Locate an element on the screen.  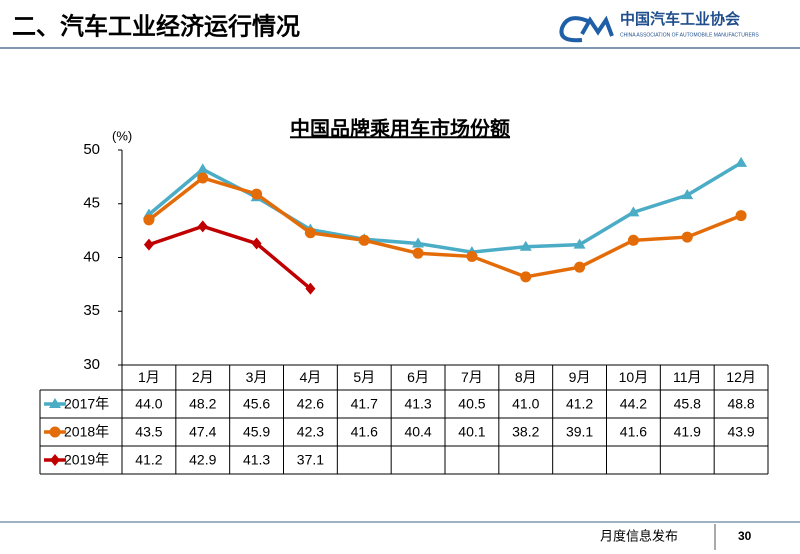
table-value: 42.6 is located at coordinates (310, 404).